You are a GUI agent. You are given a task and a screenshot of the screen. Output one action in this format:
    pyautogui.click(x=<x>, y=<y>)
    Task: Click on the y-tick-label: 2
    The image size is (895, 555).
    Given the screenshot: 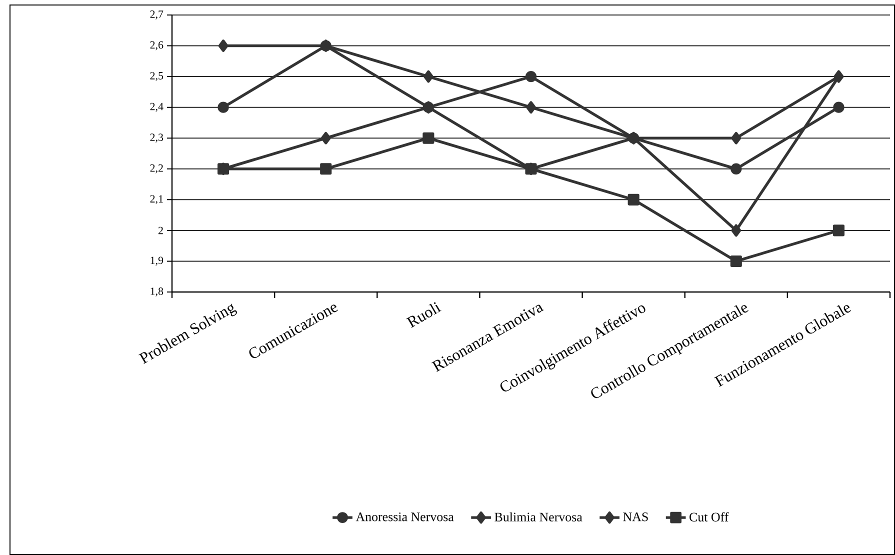 What is the action you would take?
    pyautogui.click(x=160, y=230)
    